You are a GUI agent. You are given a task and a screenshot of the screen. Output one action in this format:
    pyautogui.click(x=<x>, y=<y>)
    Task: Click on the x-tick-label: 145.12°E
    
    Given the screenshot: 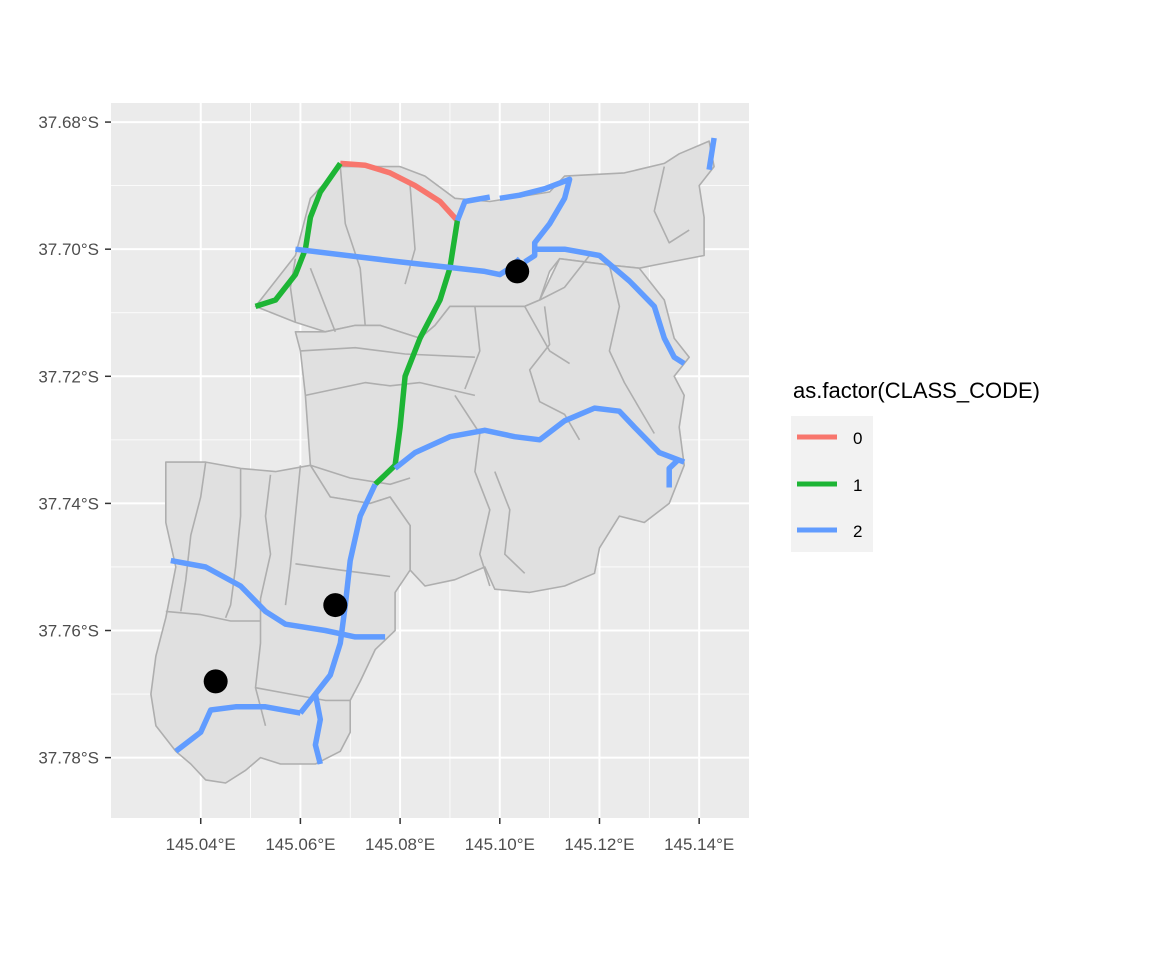 What is the action you would take?
    pyautogui.click(x=599, y=844)
    